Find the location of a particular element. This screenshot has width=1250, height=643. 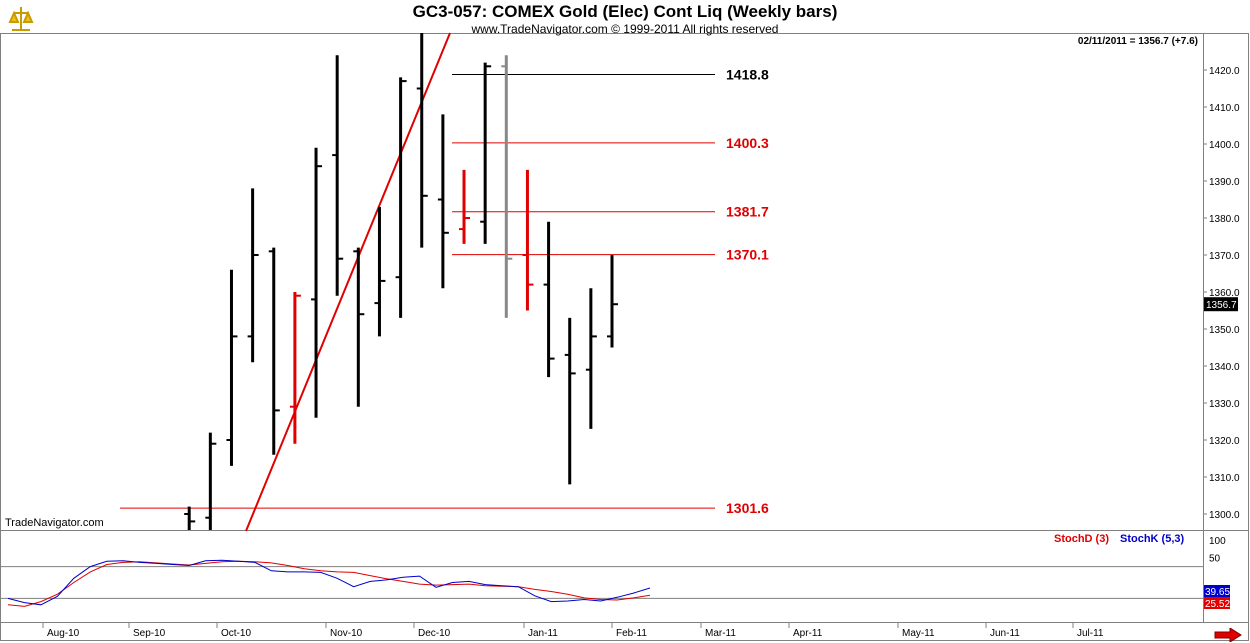

level-label: 1301.6 is located at coordinates (747, 508).